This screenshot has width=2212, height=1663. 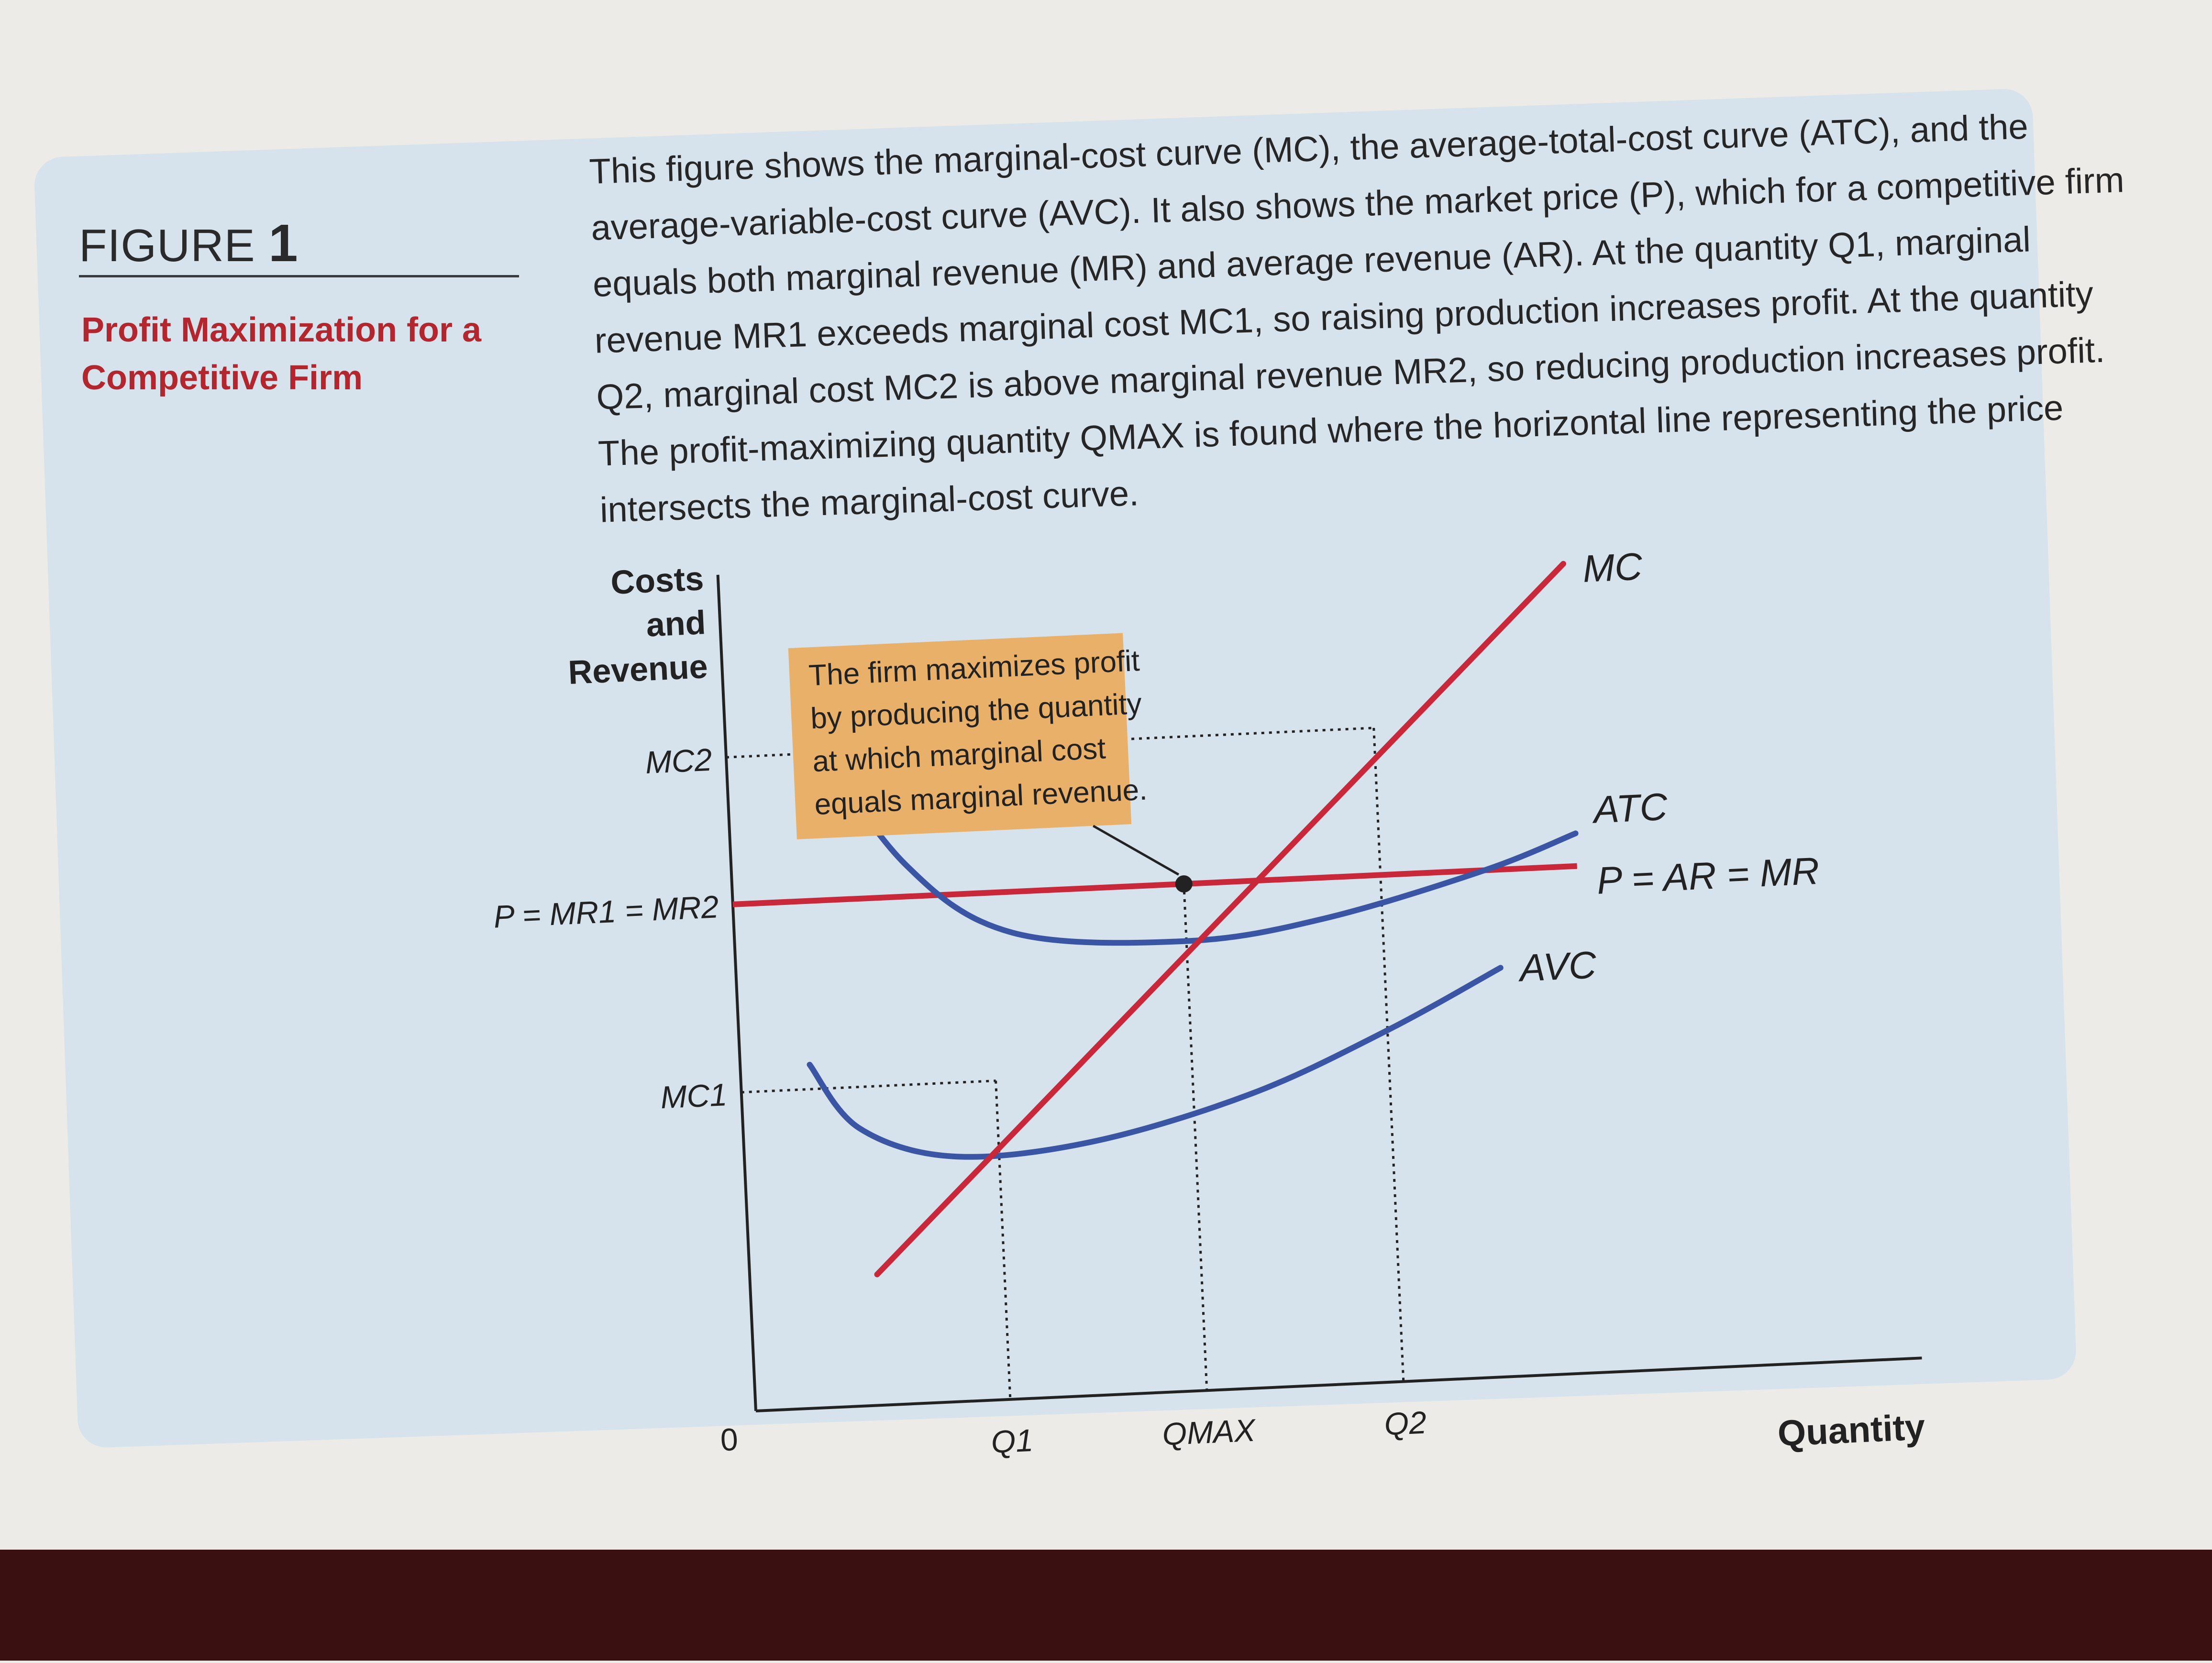 I want to click on x-tick-label-1: QMAX, so click(x=1209, y=1432).